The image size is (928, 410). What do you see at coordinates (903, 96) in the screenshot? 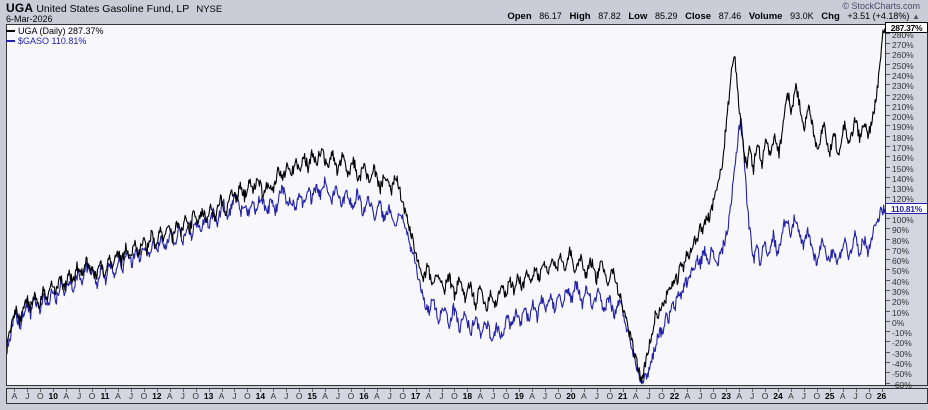
I see `y-axis-tick-label: 220%` at bounding box center [903, 96].